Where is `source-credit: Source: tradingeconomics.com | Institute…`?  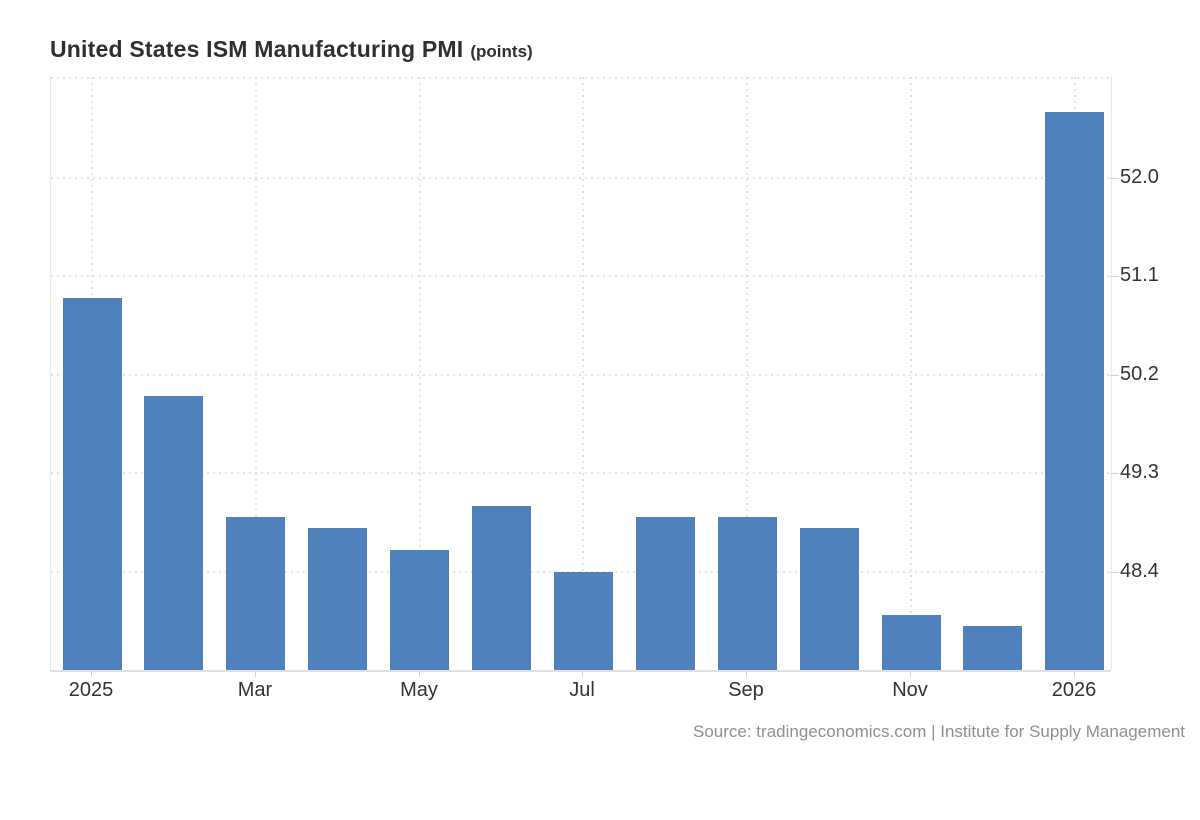 source-credit: Source: tradingeconomics.com | Institute… is located at coordinates (939, 731).